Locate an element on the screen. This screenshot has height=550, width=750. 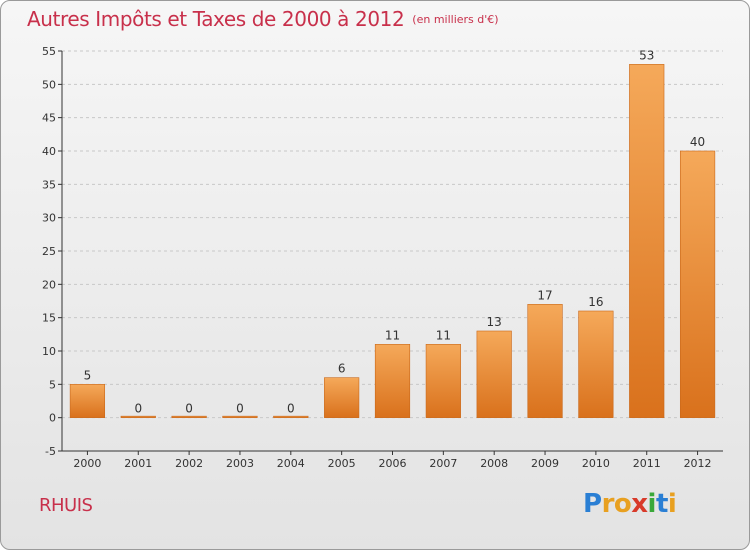
y-tick-label: 0 is located at coordinates (52, 418).